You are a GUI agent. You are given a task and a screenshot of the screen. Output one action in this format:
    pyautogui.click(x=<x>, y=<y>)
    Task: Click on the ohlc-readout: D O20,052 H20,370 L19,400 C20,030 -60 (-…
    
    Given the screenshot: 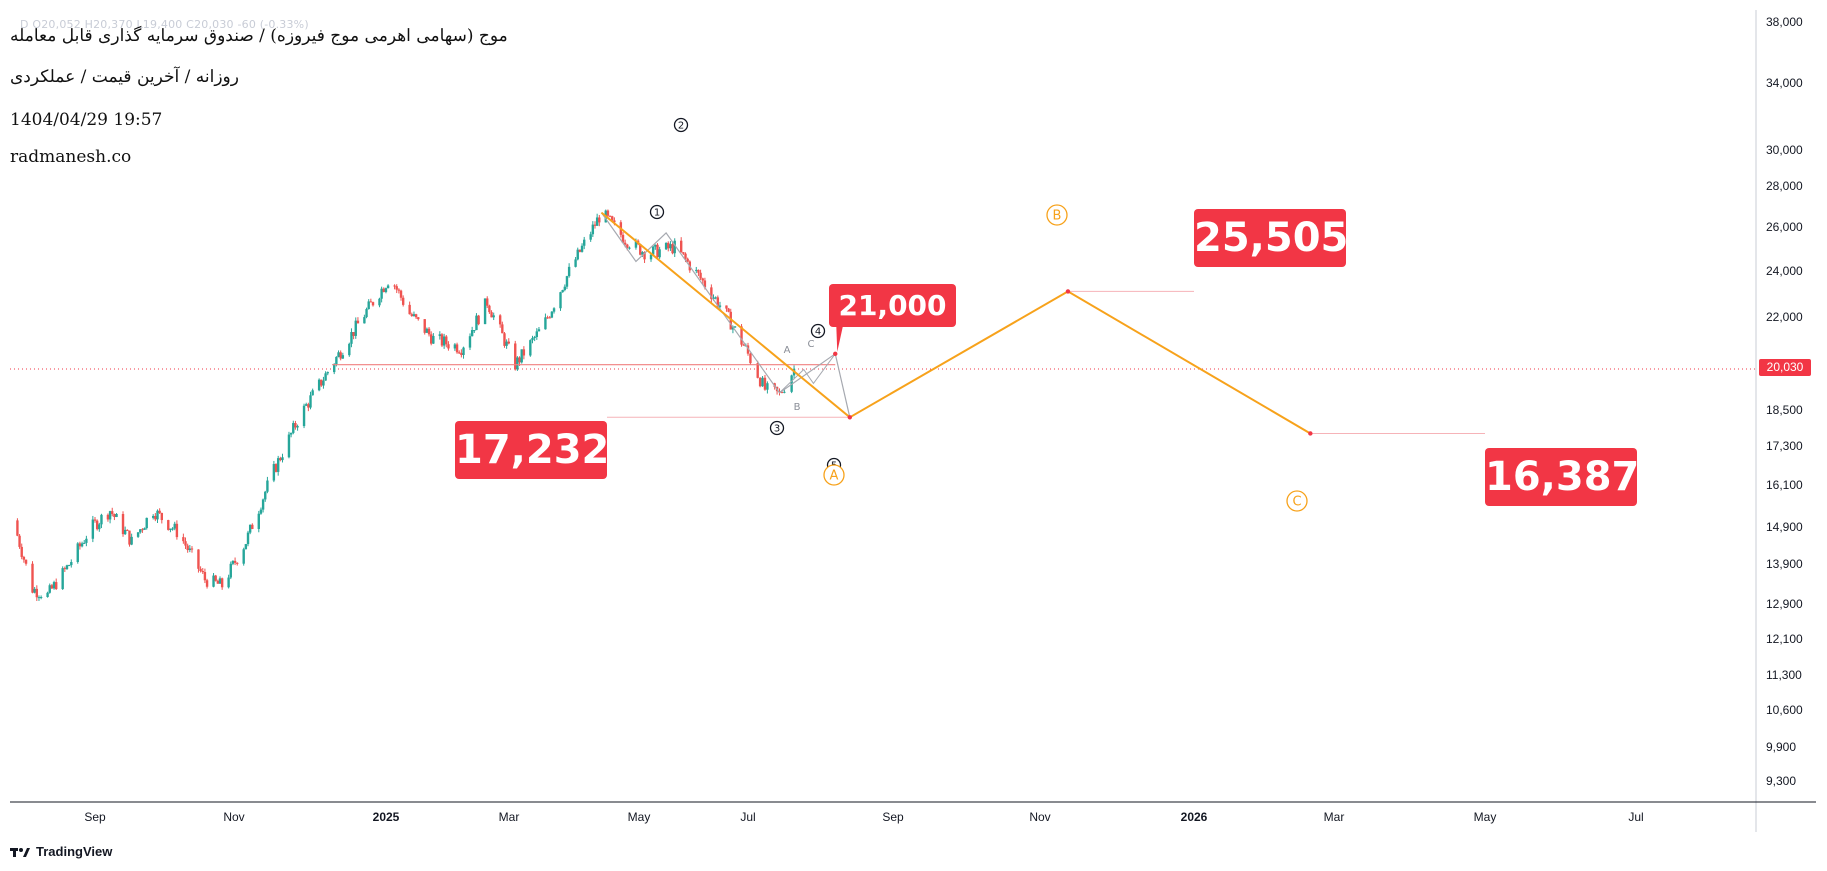 What is the action you would take?
    pyautogui.click(x=164, y=24)
    